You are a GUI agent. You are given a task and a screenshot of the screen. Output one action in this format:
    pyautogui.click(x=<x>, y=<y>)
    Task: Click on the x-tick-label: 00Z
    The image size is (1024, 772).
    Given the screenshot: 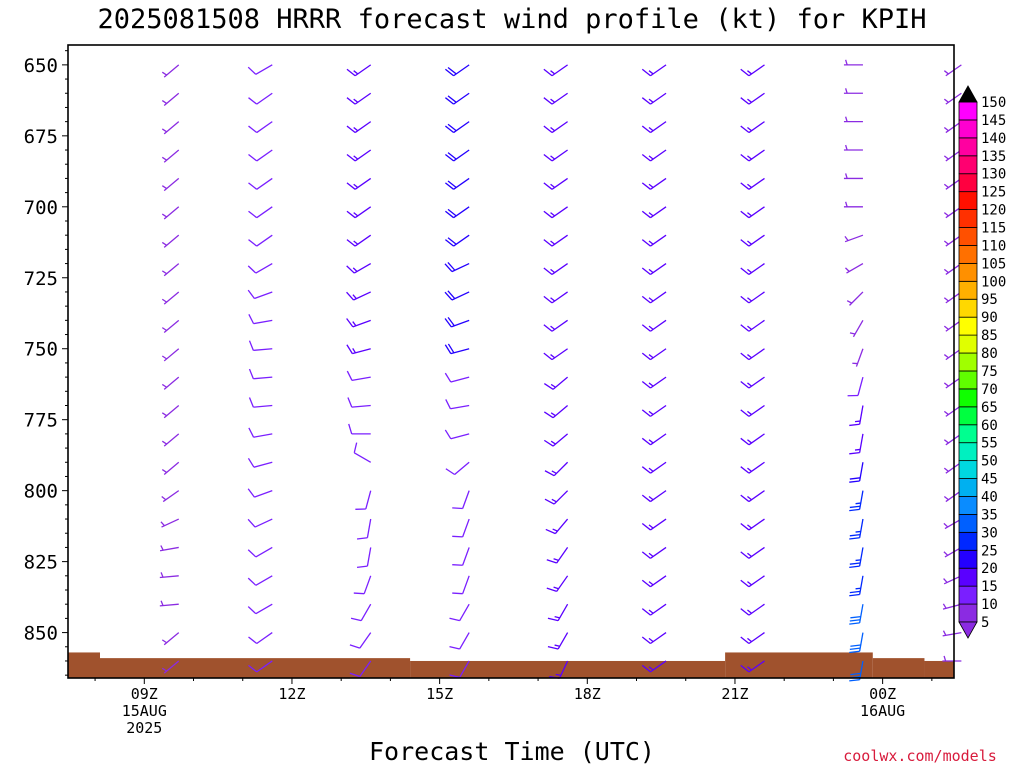 What is the action you would take?
    pyautogui.click(x=882, y=694)
    